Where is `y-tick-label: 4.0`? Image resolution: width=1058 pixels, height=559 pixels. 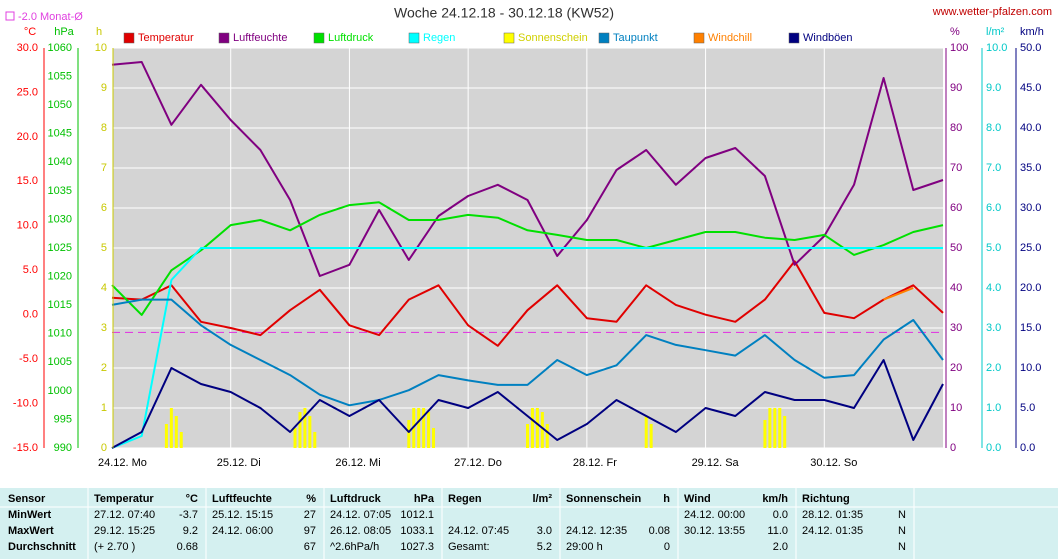 y-tick-label: 4.0 is located at coordinates (993, 288).